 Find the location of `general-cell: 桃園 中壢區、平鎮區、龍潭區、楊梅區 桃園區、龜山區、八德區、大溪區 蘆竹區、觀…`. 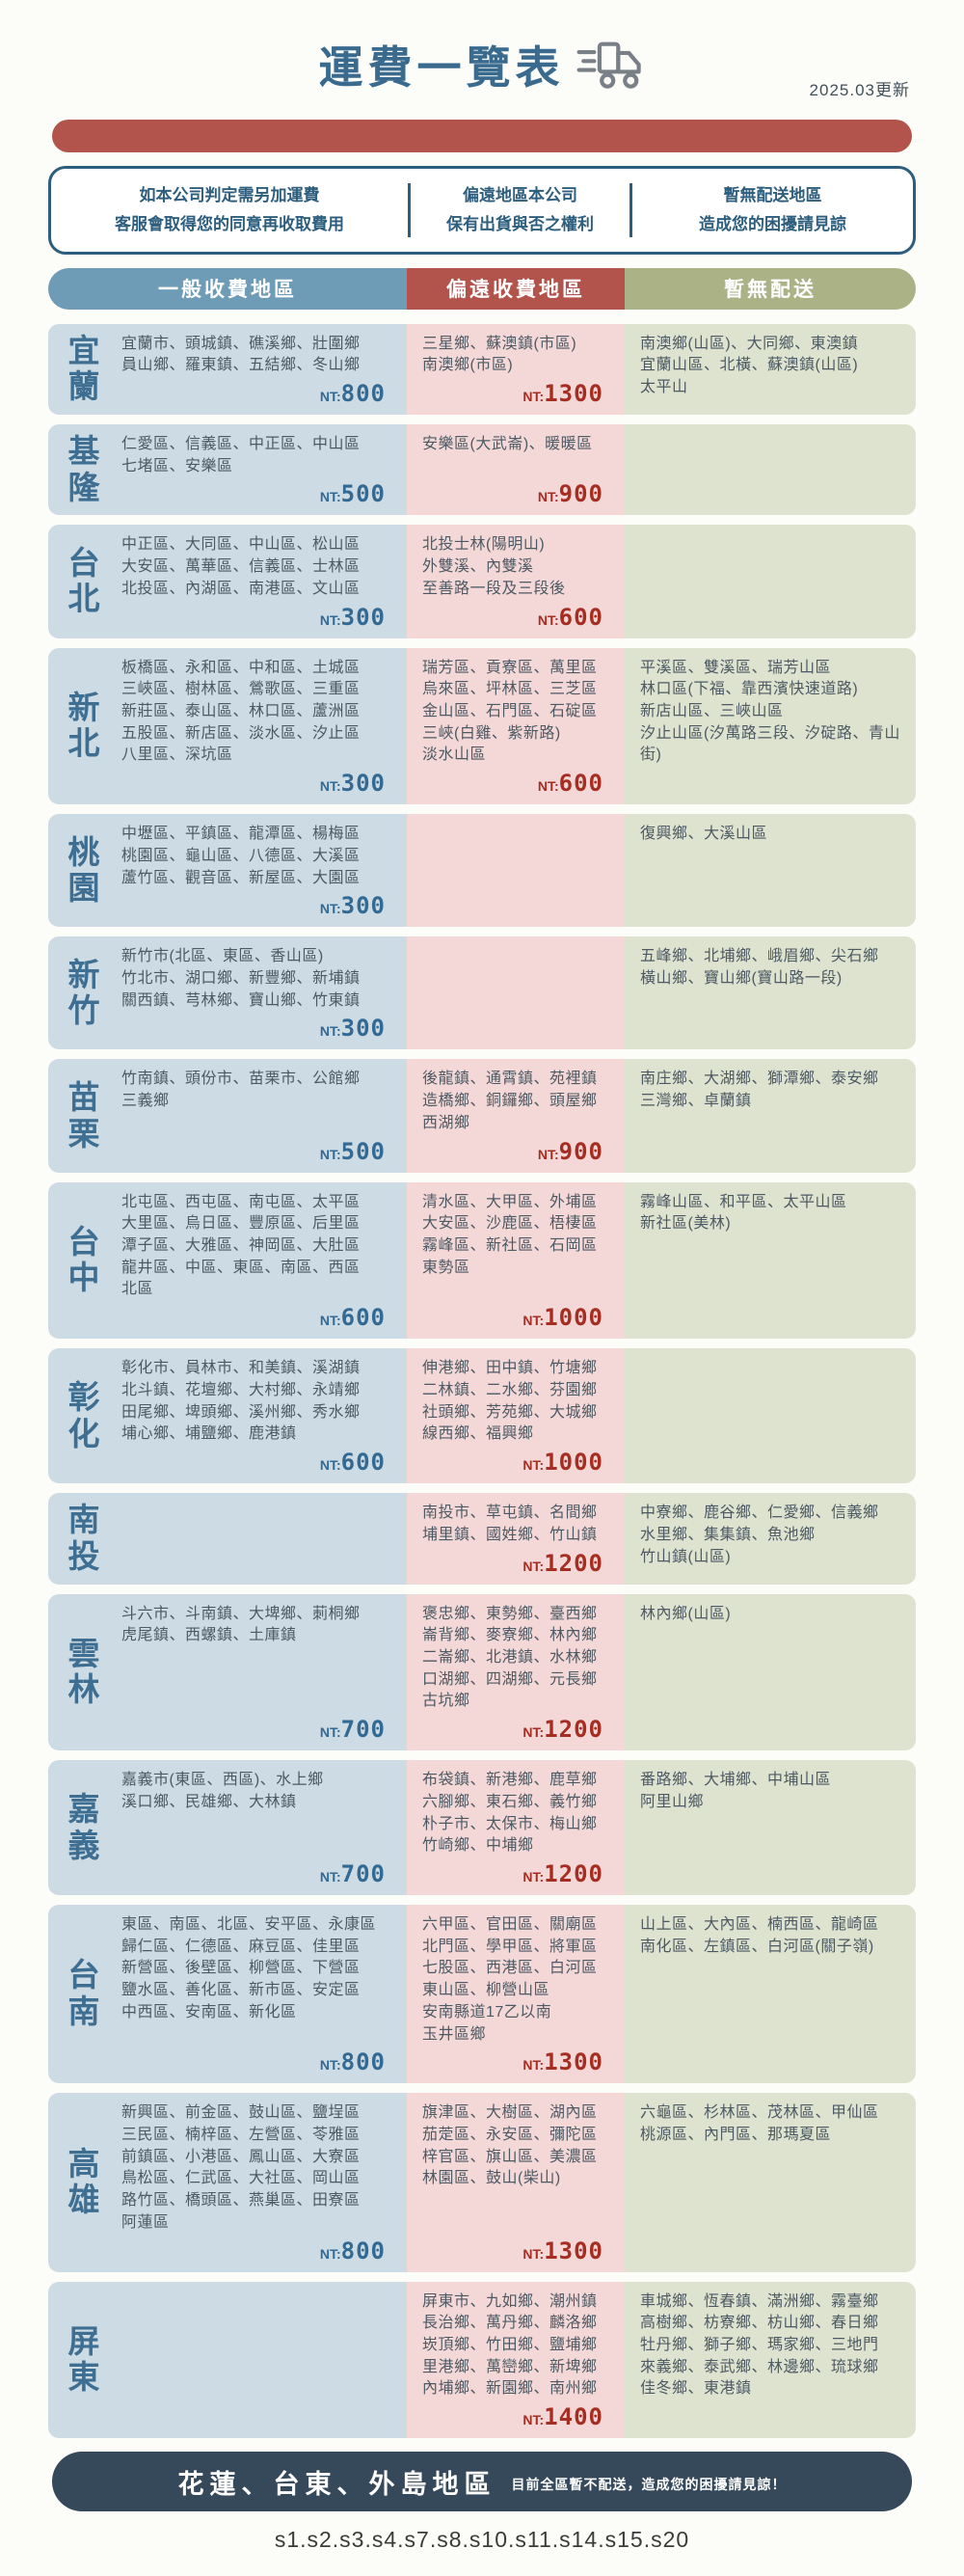

general-cell: 桃園 中壢區、平鎮區、龍潭區、楊梅區 桃園區、龜山區、八德區、大溪區 蘆竹區、觀… is located at coordinates (228, 871).